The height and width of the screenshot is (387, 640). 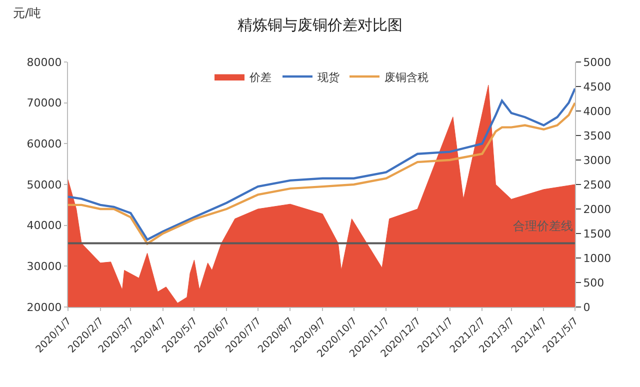 What do you see at coordinates (597, 87) in the screenshot?
I see `y2-tick-label: 4500` at bounding box center [597, 87].